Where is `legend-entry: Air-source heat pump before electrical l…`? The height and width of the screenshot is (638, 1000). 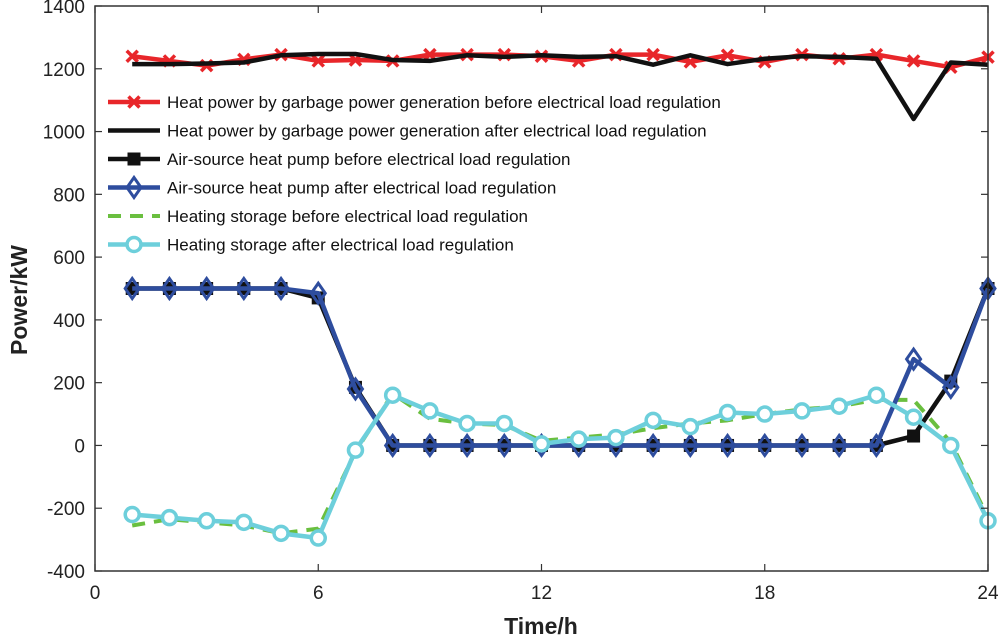
legend-entry: Air-source heat pump before electrical l… is located at coordinates (339, 159).